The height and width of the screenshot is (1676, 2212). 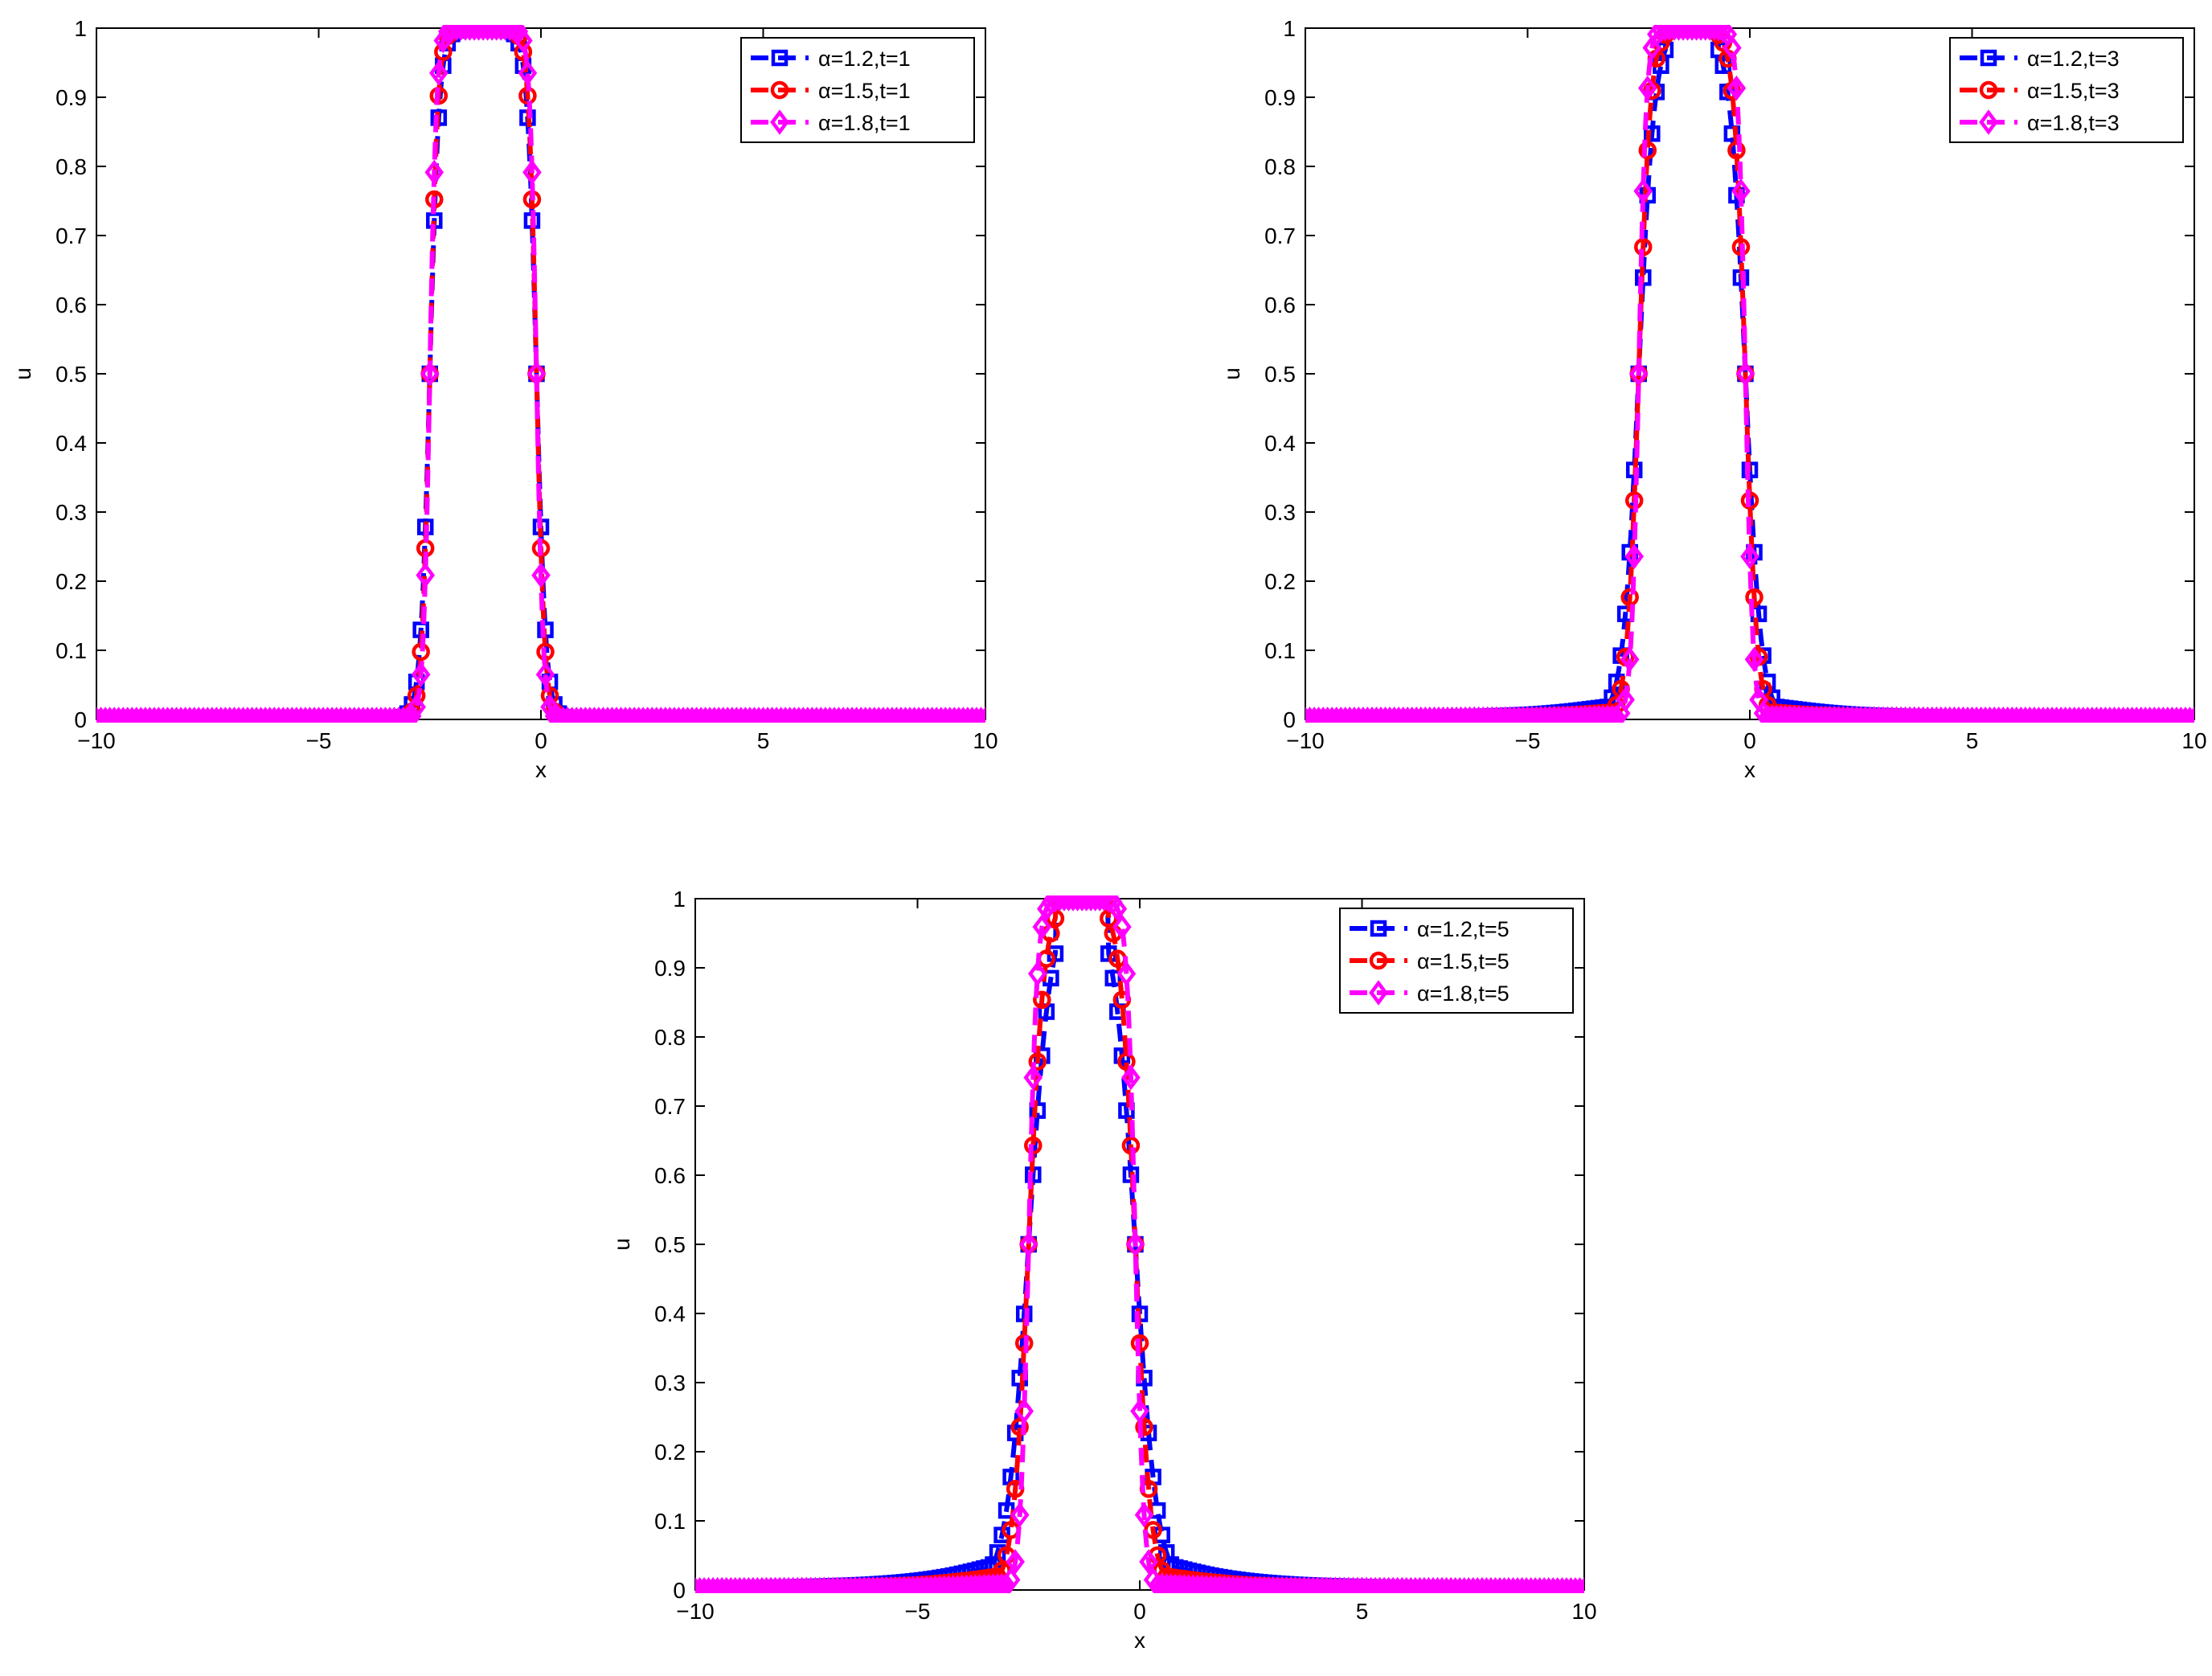 I want to click on legend: α=1.2,t=3 α=1.5,t=3 α=1.8,t=3, so click(x=2066, y=90).